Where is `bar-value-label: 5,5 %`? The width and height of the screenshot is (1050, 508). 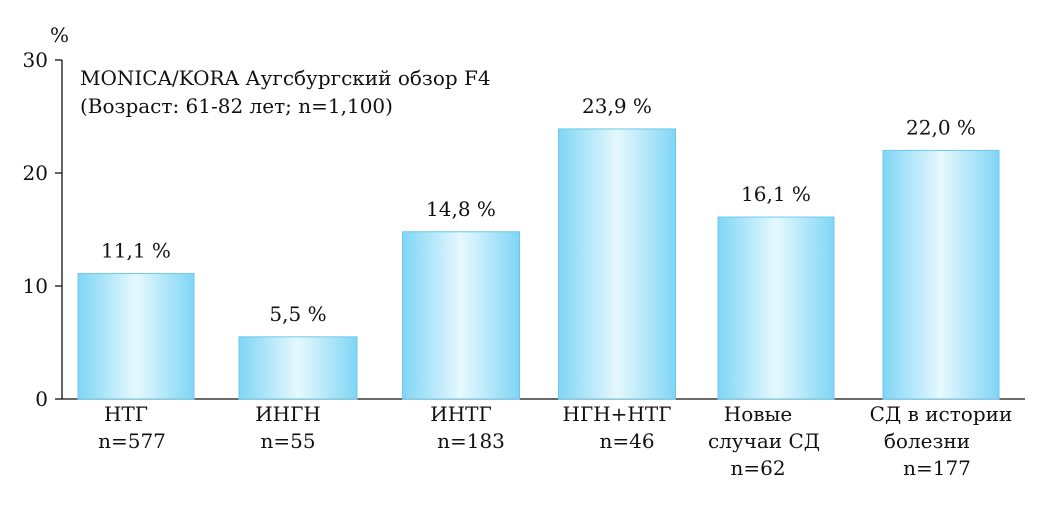 bar-value-label: 5,5 % is located at coordinates (297, 314).